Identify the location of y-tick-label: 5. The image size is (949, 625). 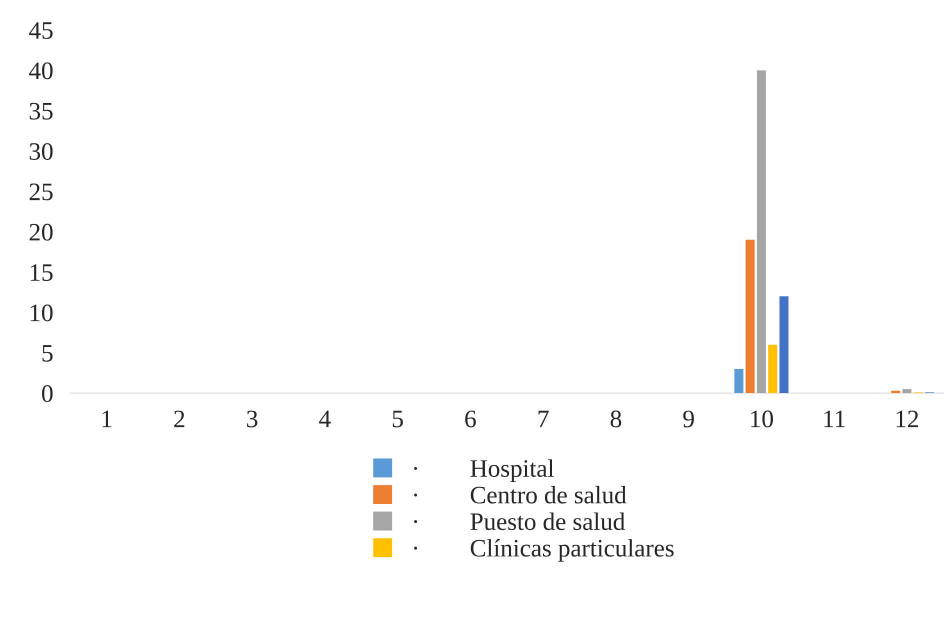
(47, 353).